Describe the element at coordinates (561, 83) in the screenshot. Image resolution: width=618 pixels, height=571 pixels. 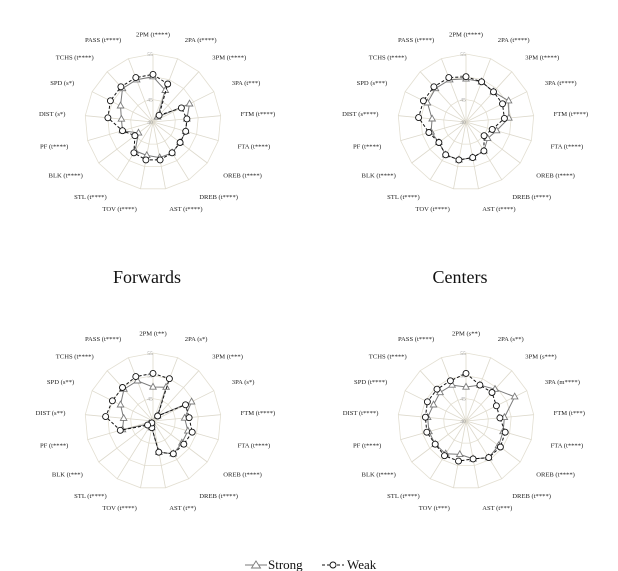
I see `axis-label: 3PA (t****)` at that location.